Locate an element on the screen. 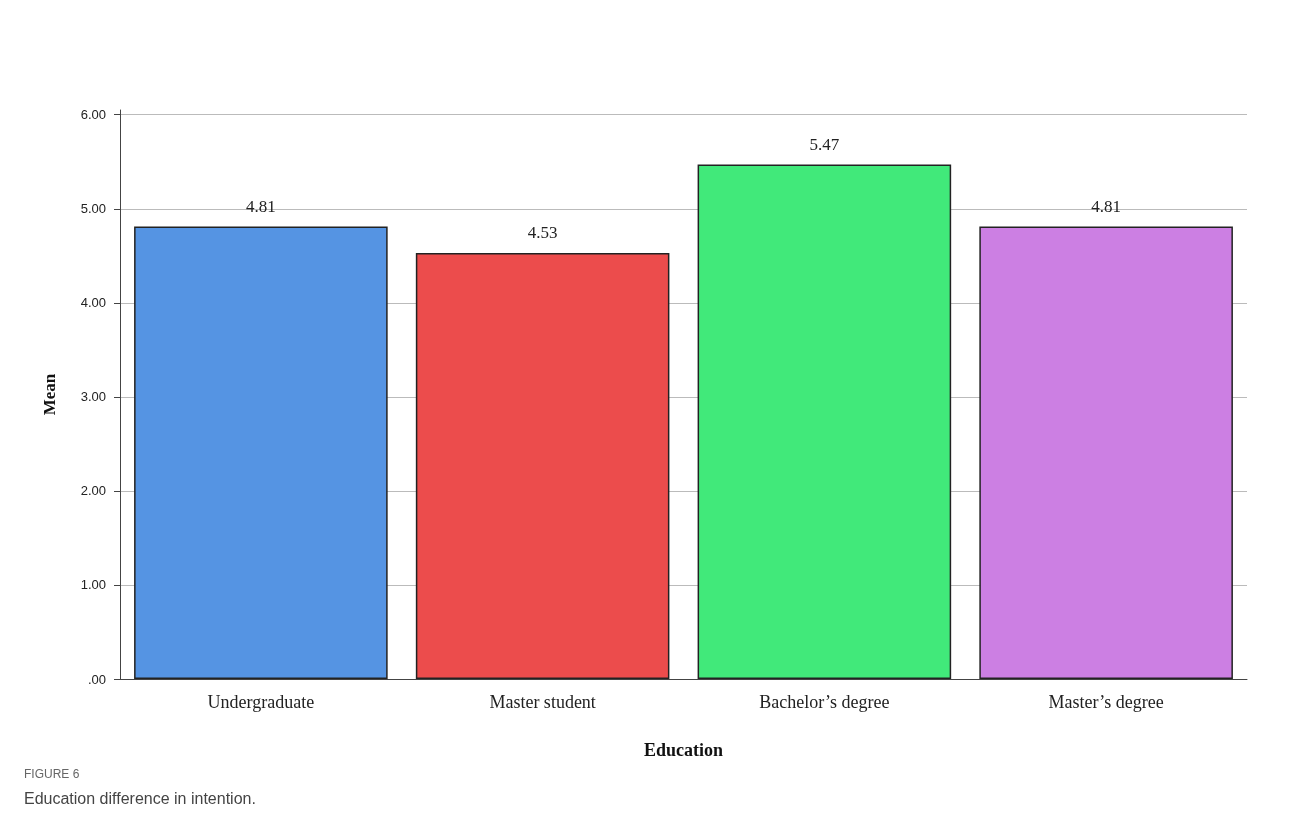 Image resolution: width=1293 pixels, height=835 pixels. x-tick-label: Bachelor’s degree is located at coordinates (824, 702).